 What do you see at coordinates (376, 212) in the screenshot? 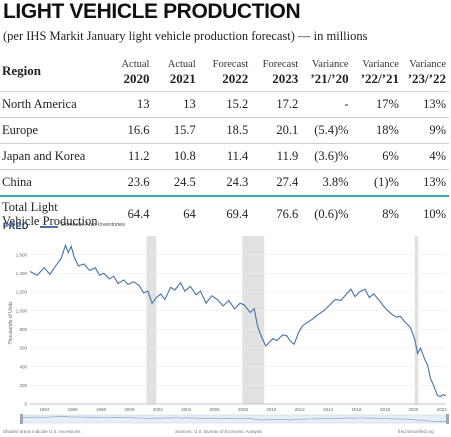
I see `table-cell: 8%` at bounding box center [376, 212].